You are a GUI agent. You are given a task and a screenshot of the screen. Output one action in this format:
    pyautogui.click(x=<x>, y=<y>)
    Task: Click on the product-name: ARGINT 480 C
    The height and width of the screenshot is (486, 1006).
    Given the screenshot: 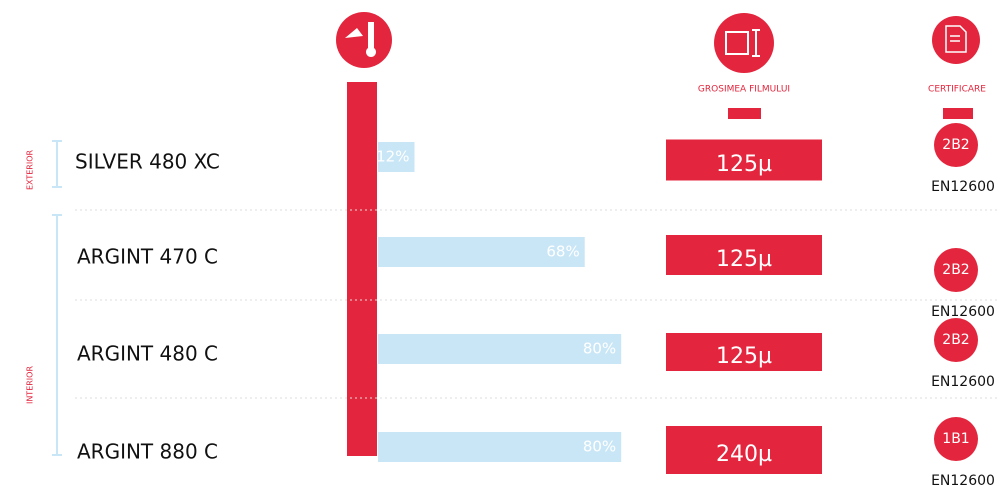 What is the action you would take?
    pyautogui.click(x=147, y=354)
    